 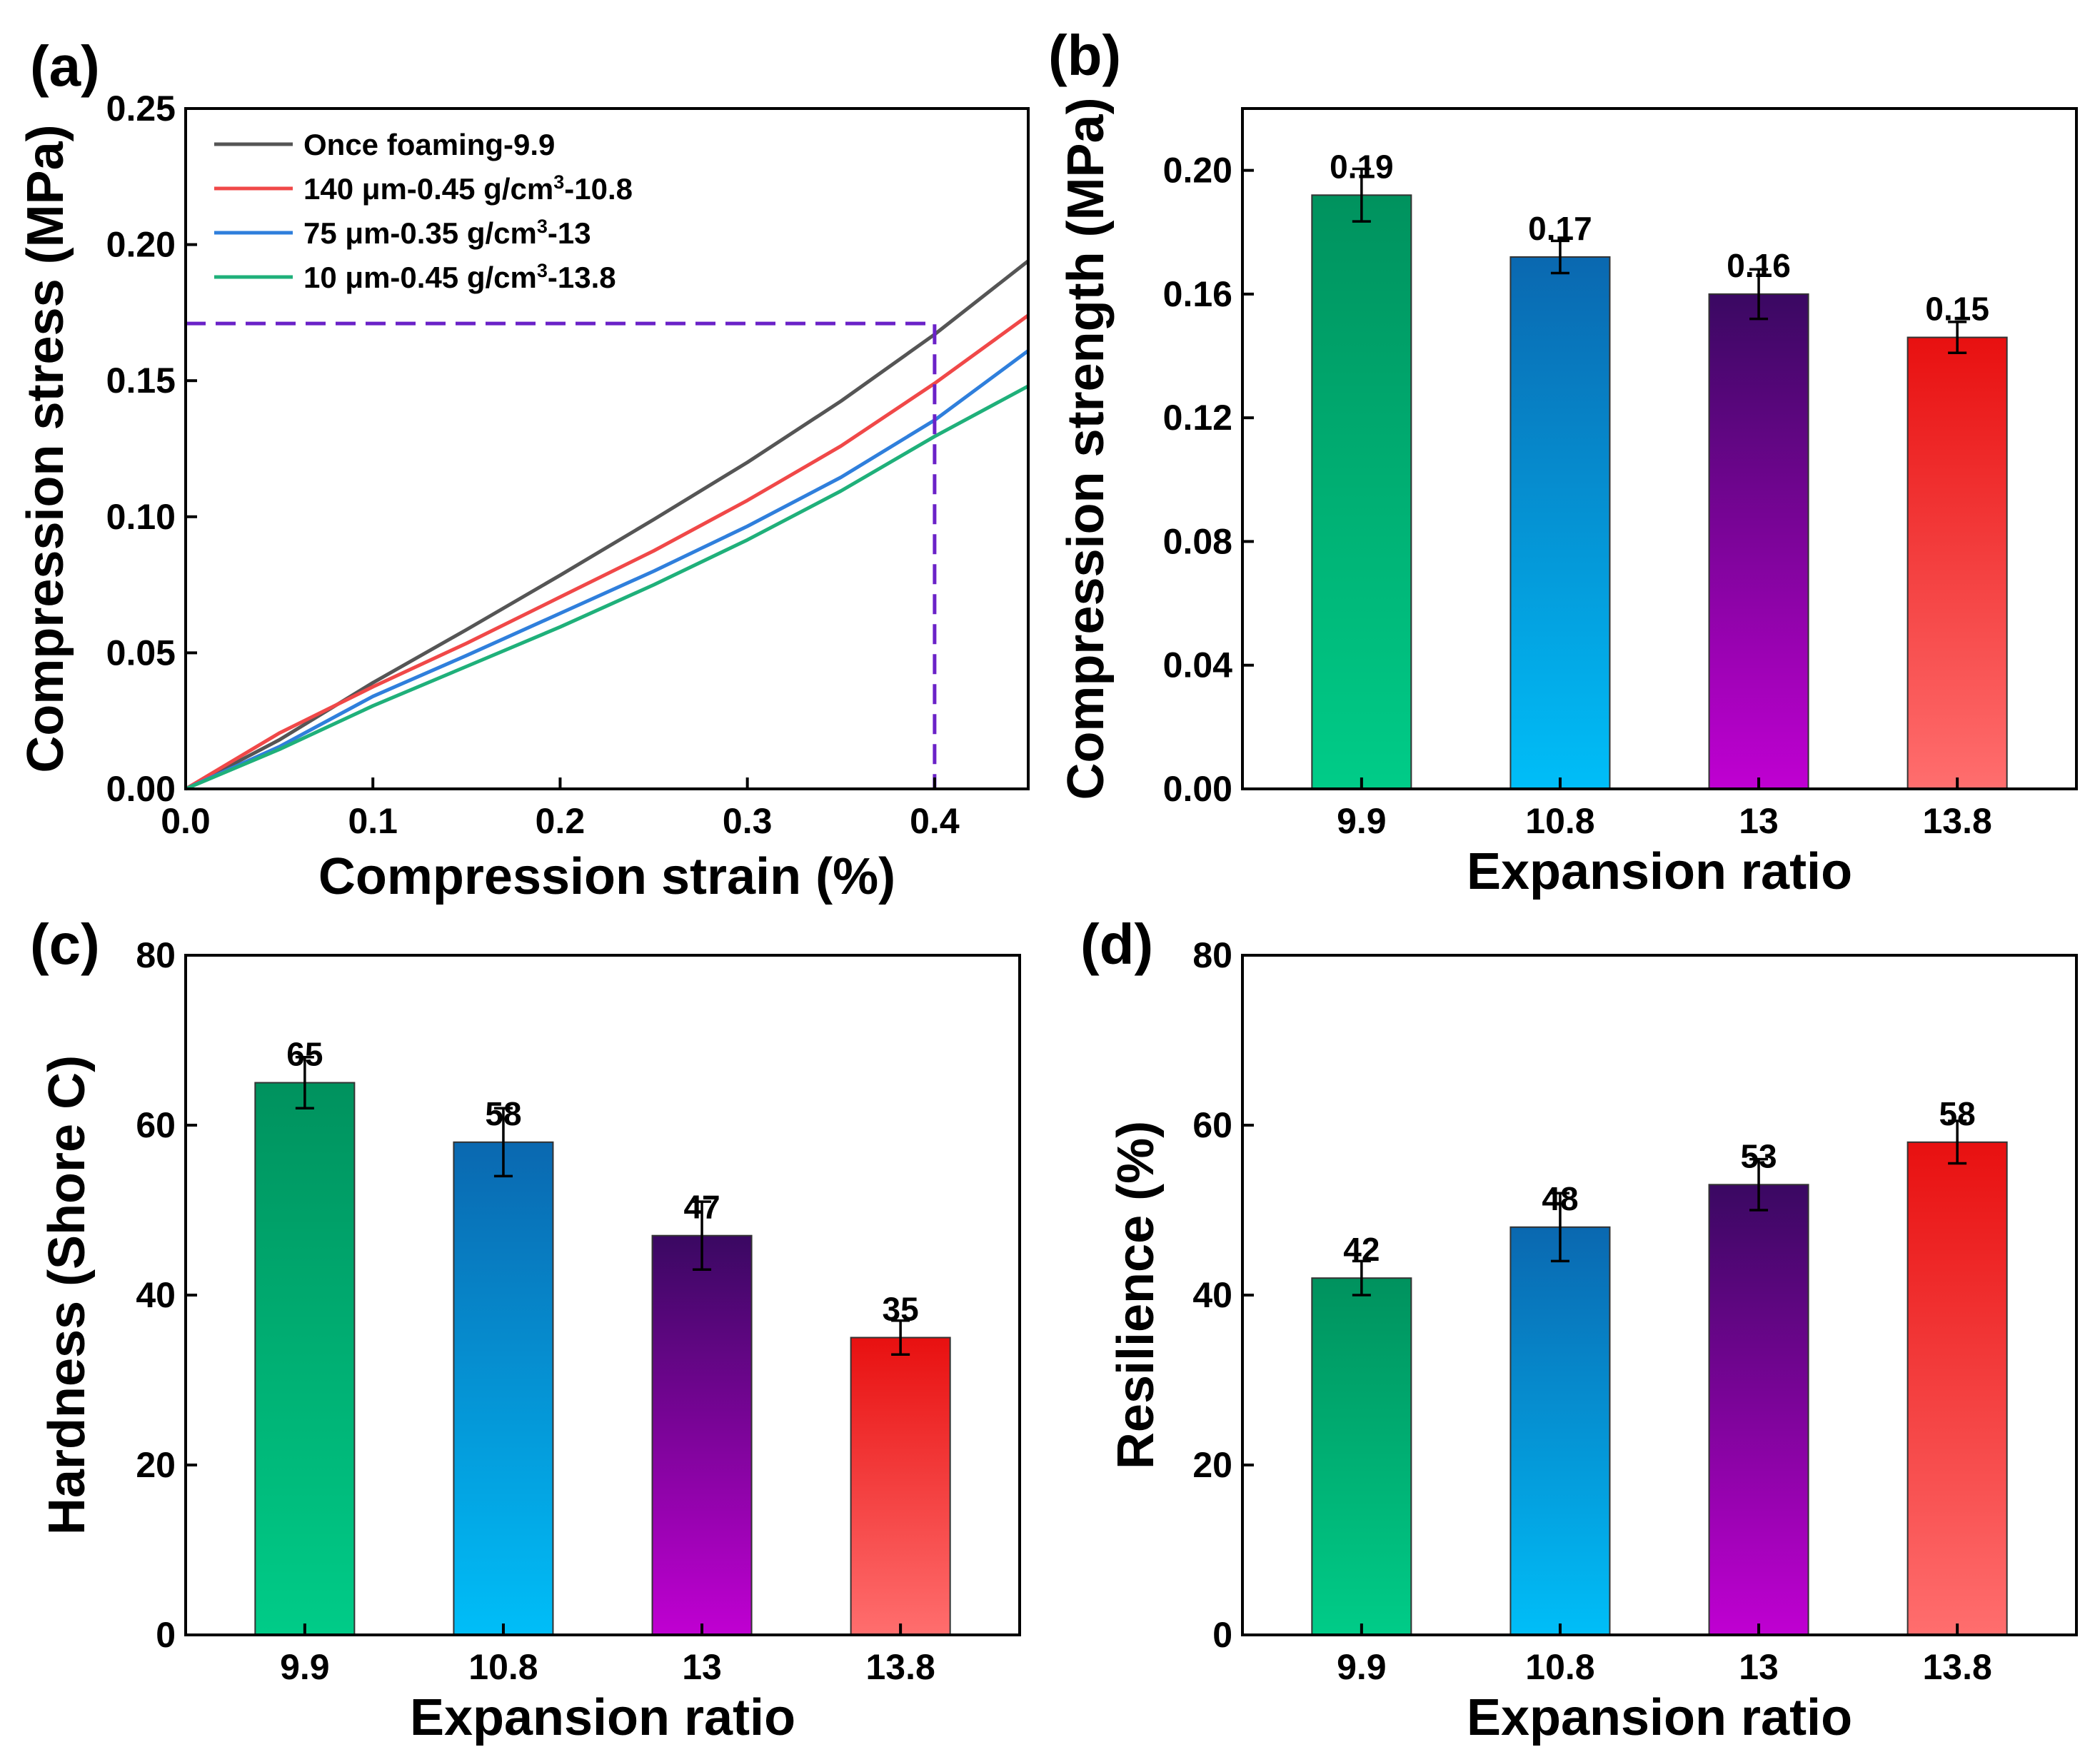 What do you see at coordinates (606, 877) in the screenshot?
I see `panel-a-xlabel: Compression strain (%)` at bounding box center [606, 877].